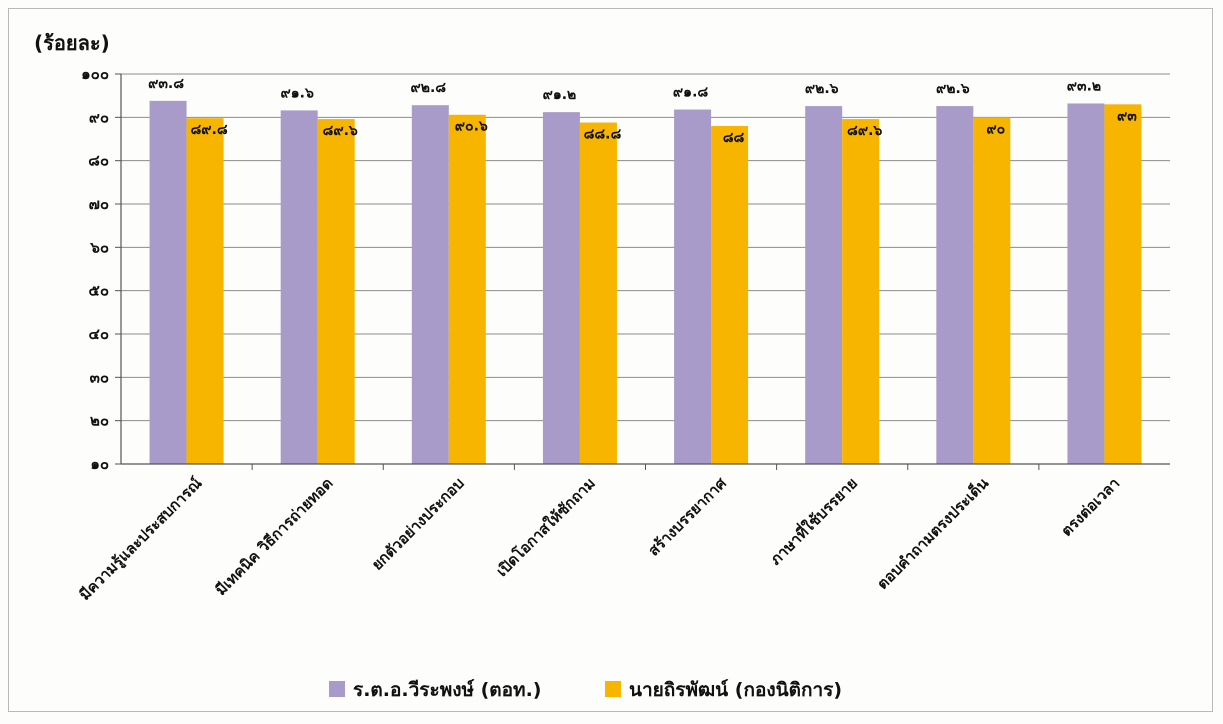 The width and height of the screenshot is (1223, 724). What do you see at coordinates (99, 247) in the screenshot?
I see `y-tick-label: ๖๐` at bounding box center [99, 247].